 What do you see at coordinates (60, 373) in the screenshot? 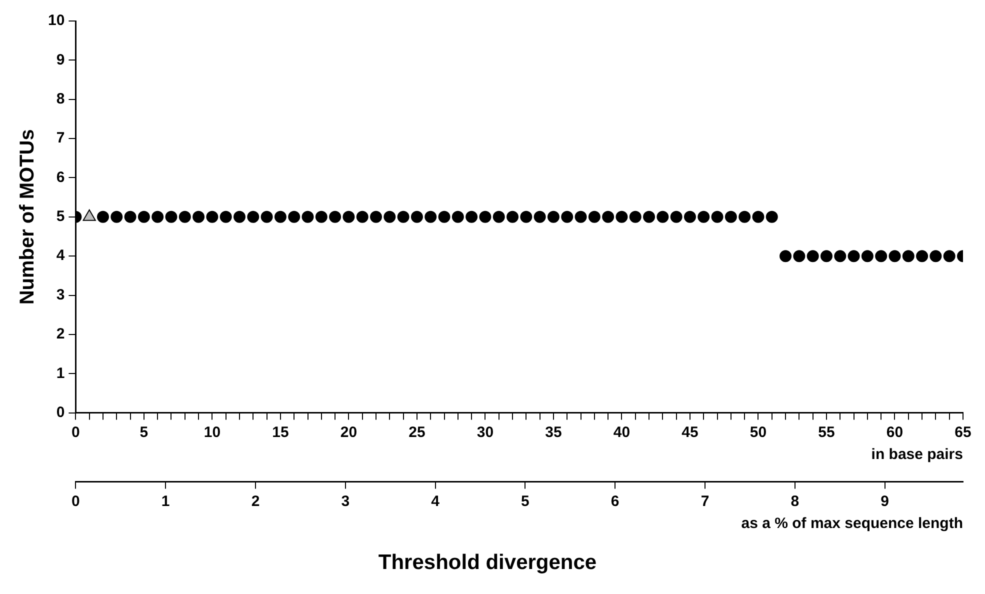
I see `y-tick-label: 1` at bounding box center [60, 373].